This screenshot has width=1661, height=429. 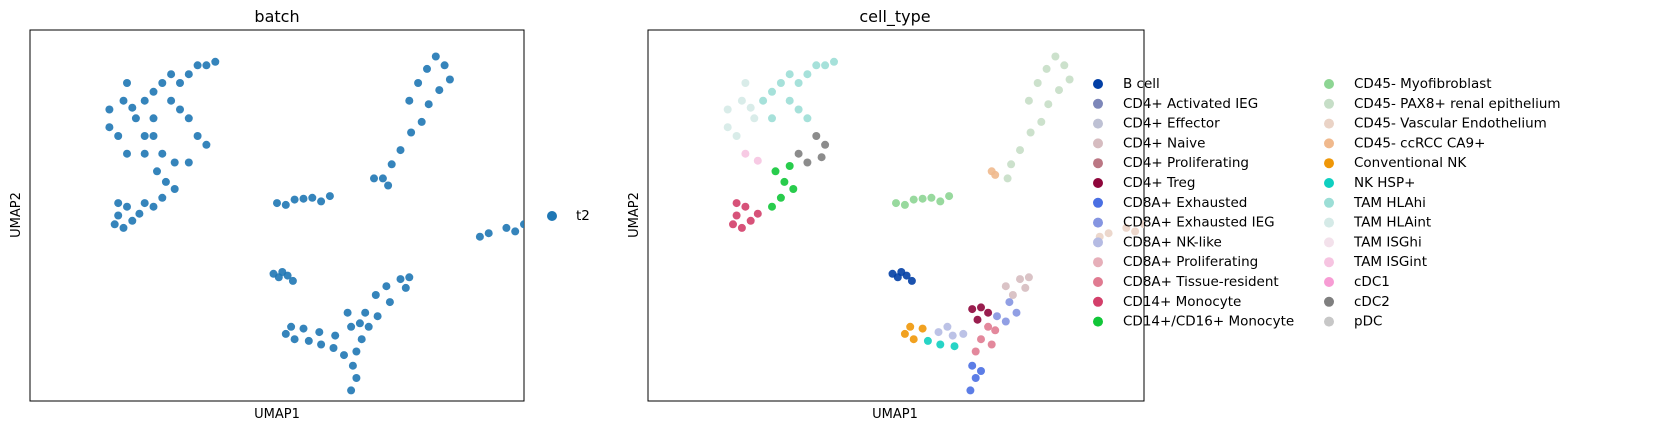 What do you see at coordinates (1098, 163) in the screenshot?
I see `legend-marker-cd4-proliferating` at bounding box center [1098, 163].